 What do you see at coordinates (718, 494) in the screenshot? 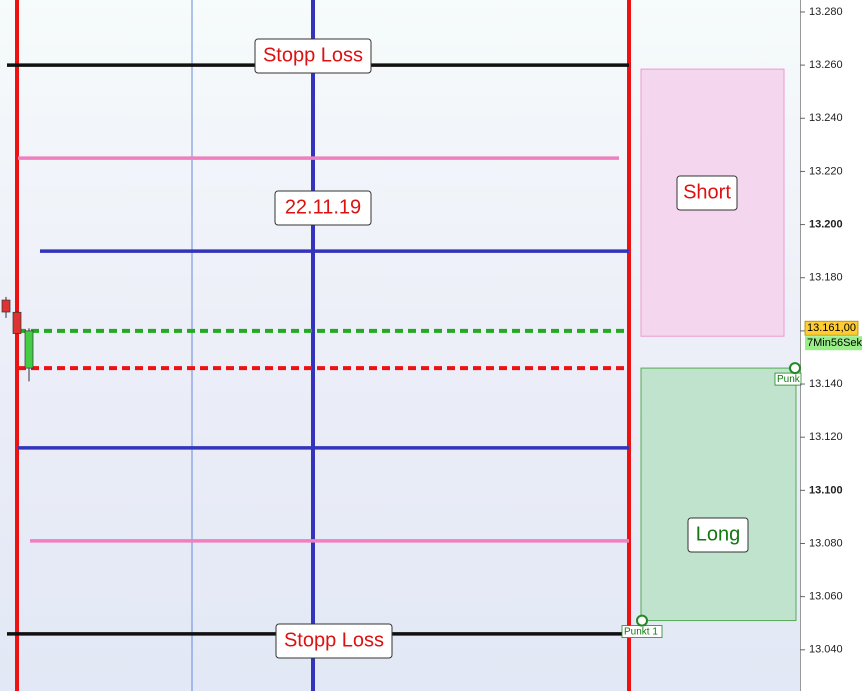
I see `zone` at bounding box center [718, 494].